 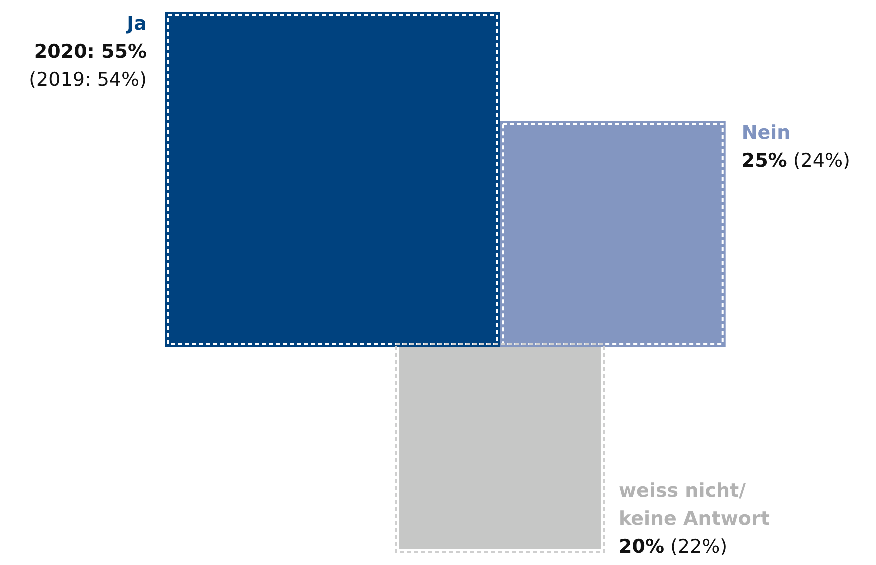 I want to click on text: (24%), so click(x=818, y=161).